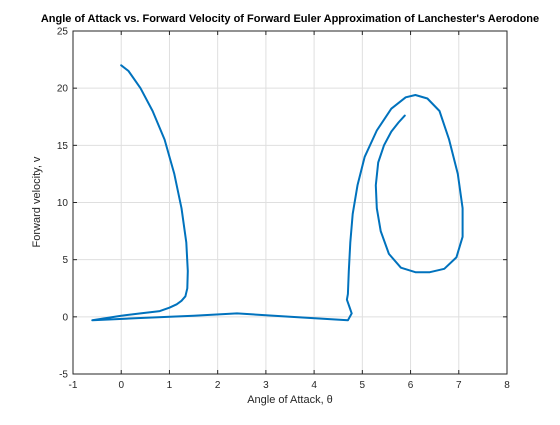  Describe the element at coordinates (63, 146) in the screenshot. I see `y-tick-label: 15` at that location.